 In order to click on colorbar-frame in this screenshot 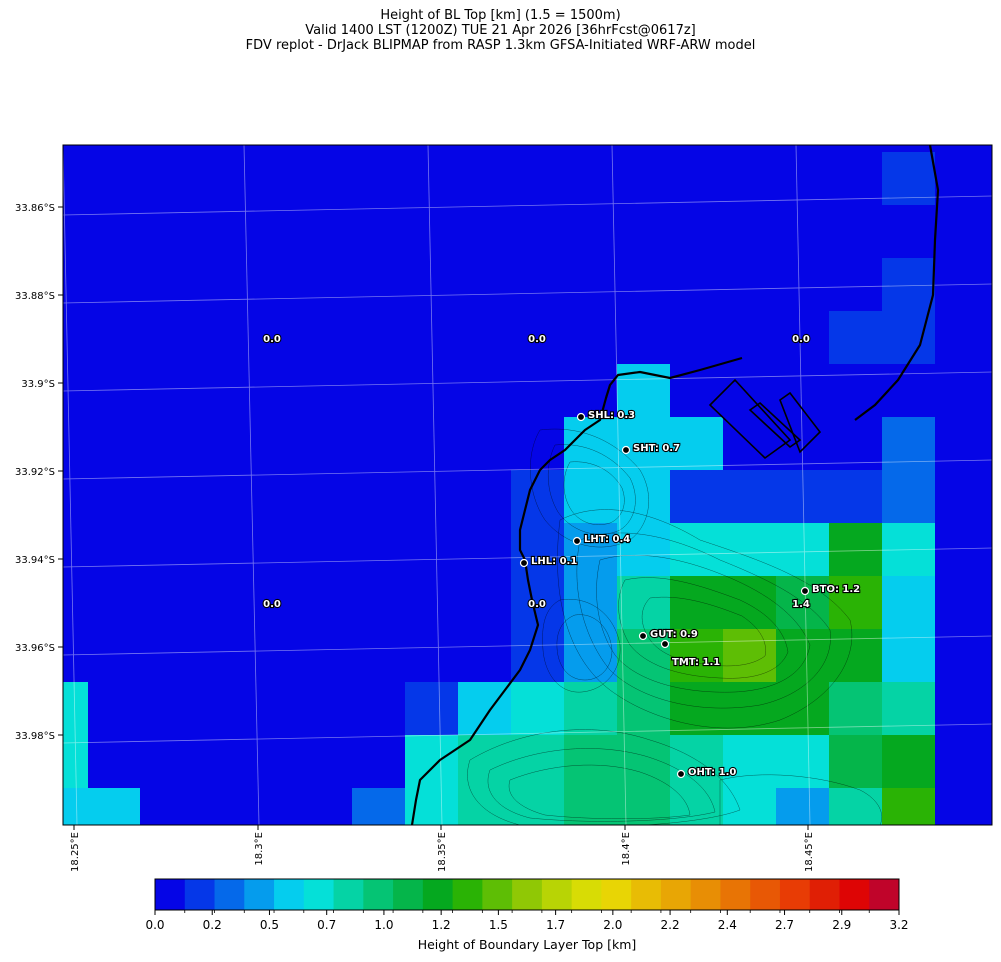, I will do `click(527, 894)`.